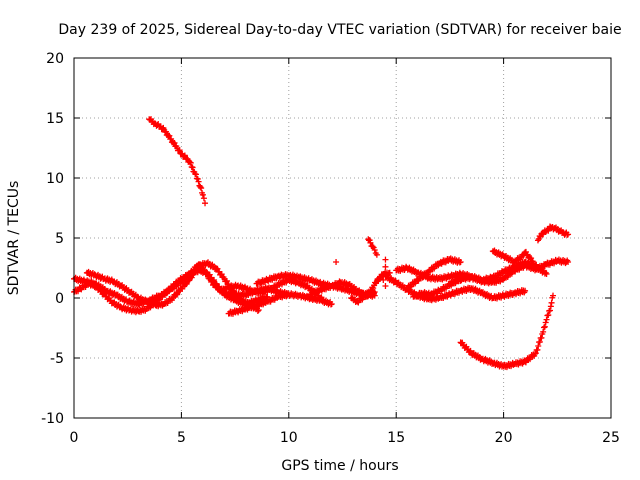 The width and height of the screenshot is (640, 480). I want to click on x-tick-label: 10, so click(289, 438).